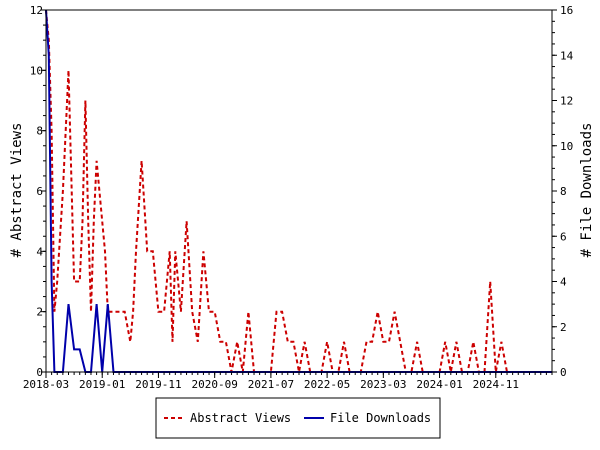  What do you see at coordinates (496, 384) in the screenshot?
I see `x-tick-label: 2024-11` at bounding box center [496, 384].